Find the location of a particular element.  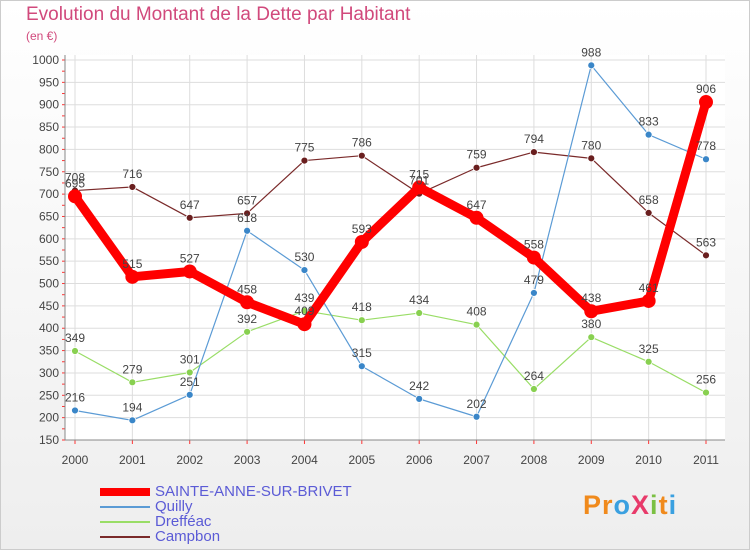

y-tick-label: 950 is located at coordinates (49, 82).